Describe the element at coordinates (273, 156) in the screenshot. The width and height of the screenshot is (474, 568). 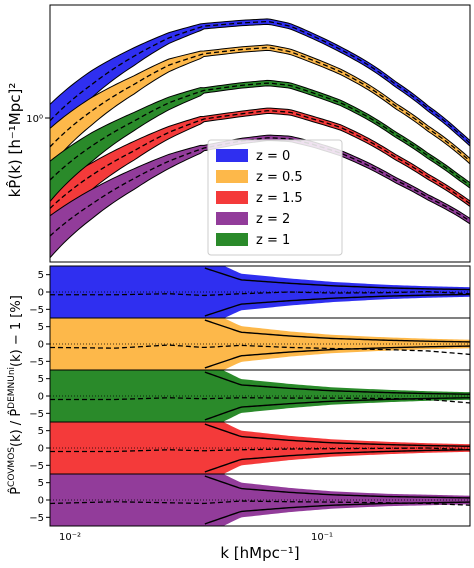
I see `legend-label-0: z = 0` at that location.